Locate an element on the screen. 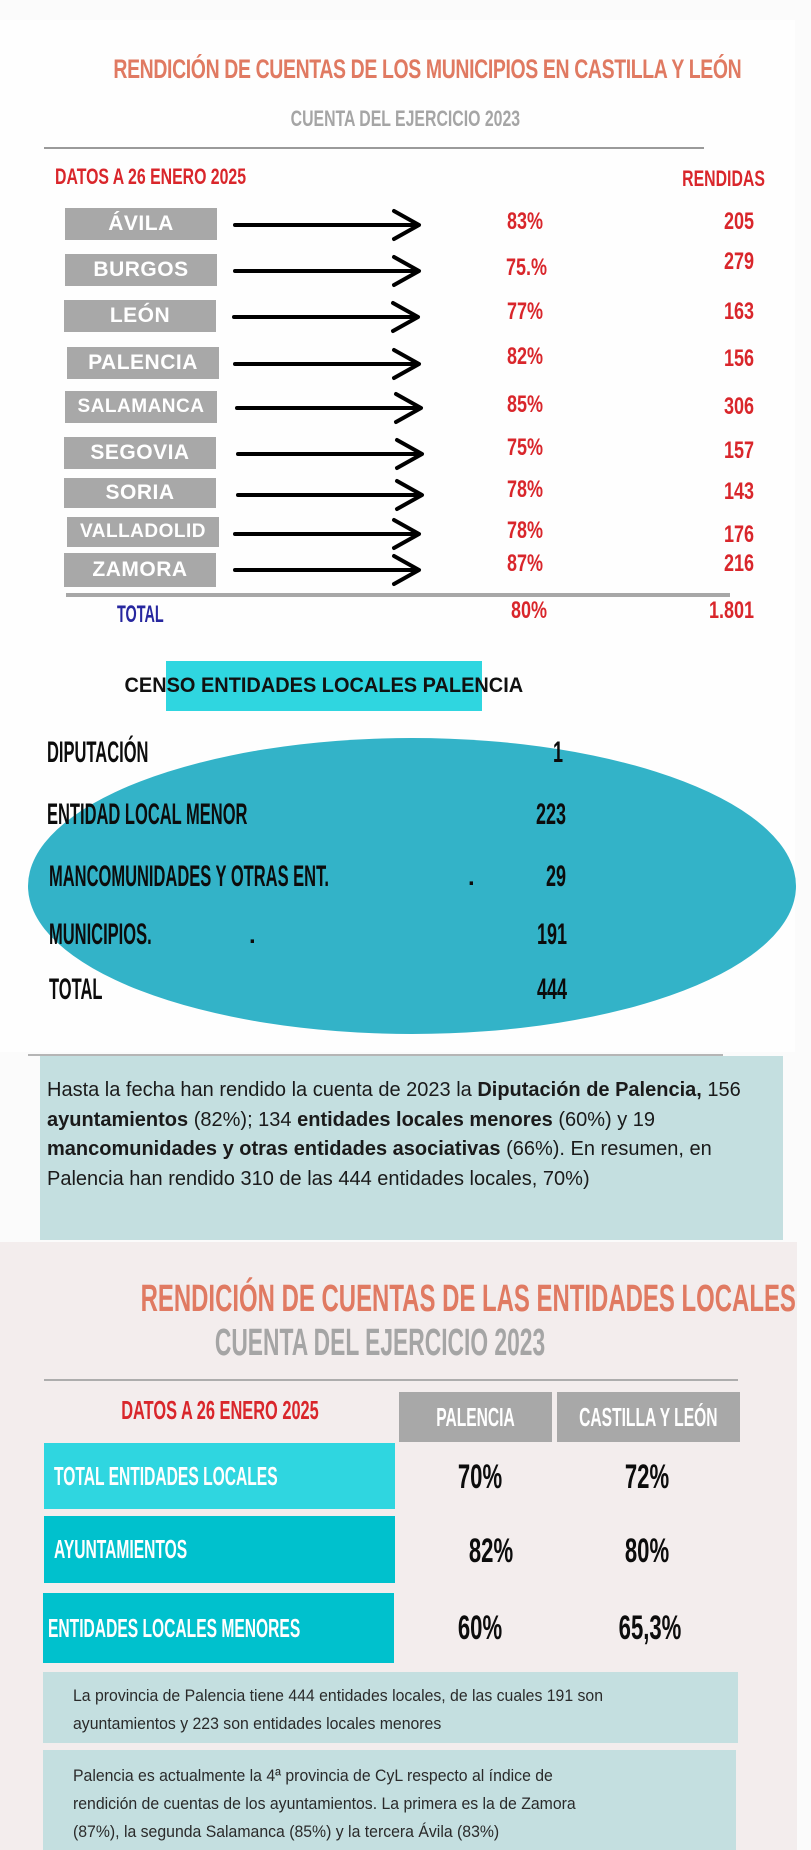  row-label-total: TOTAL ENTIDADES LOCALES is located at coordinates (219, 1476).